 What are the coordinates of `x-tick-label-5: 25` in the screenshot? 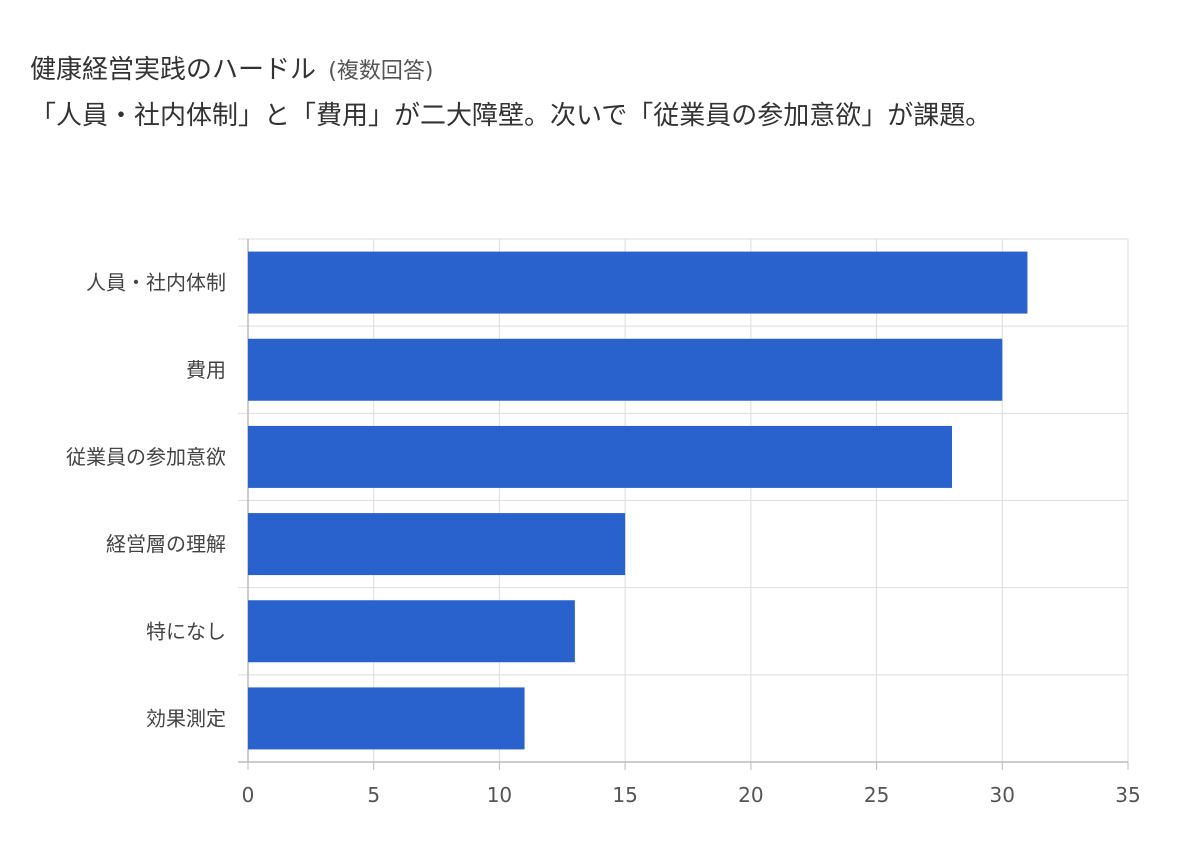 It's located at (876, 795).